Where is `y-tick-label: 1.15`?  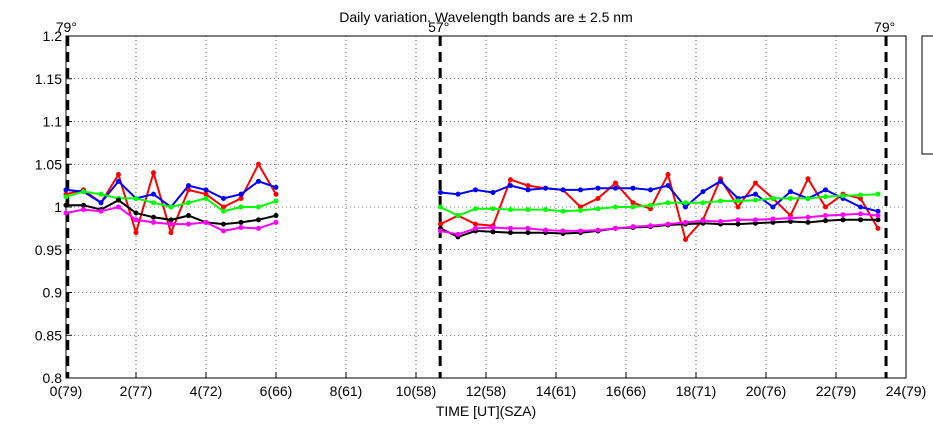
y-tick-label: 1.15 is located at coordinates (48, 79).